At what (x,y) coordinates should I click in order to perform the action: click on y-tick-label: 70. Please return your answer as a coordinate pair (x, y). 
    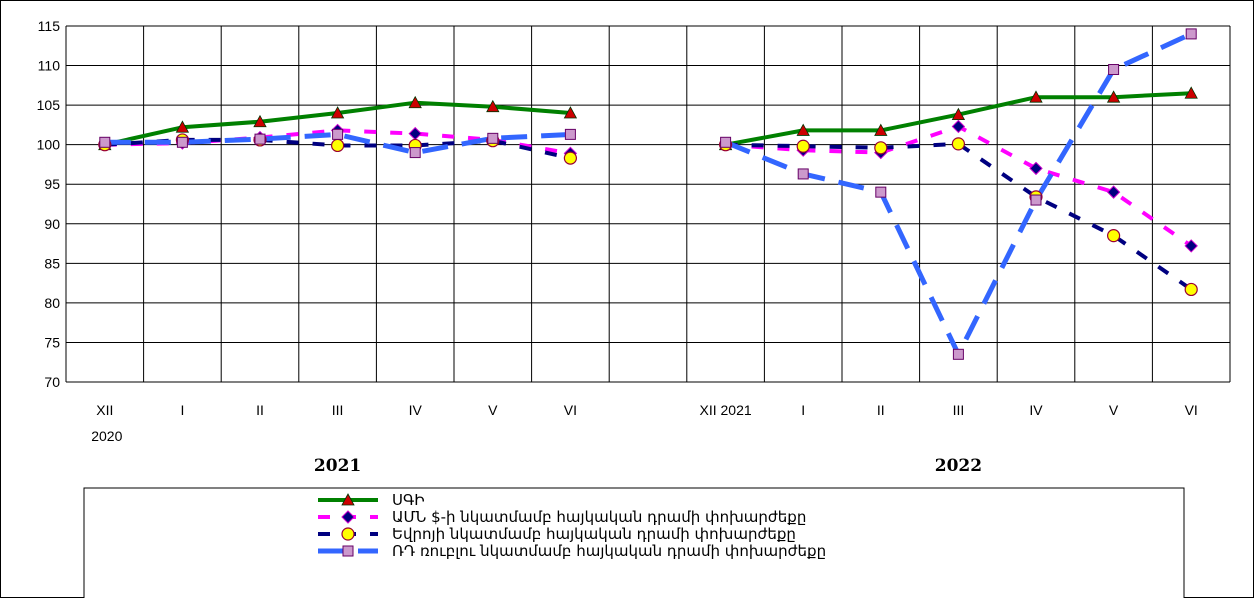
    Looking at the image, I should click on (52, 382).